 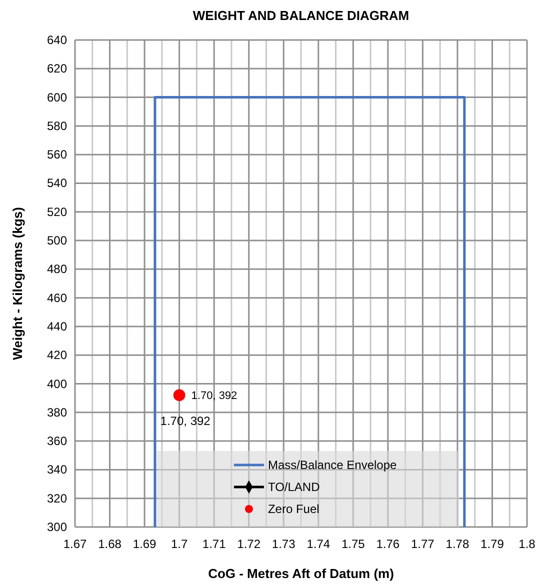 What do you see at coordinates (75, 544) in the screenshot?
I see `x-tick-label: 1.67` at bounding box center [75, 544].